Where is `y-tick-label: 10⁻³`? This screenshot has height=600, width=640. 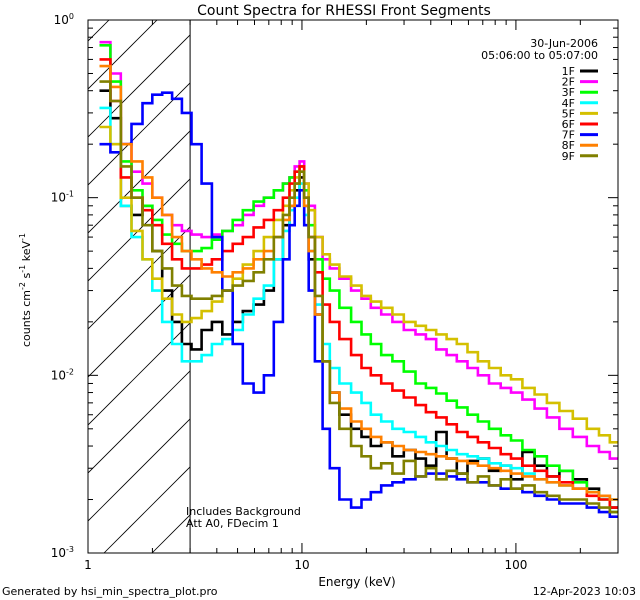
y-tick-label: 10⁻³ is located at coordinates (62, 552).